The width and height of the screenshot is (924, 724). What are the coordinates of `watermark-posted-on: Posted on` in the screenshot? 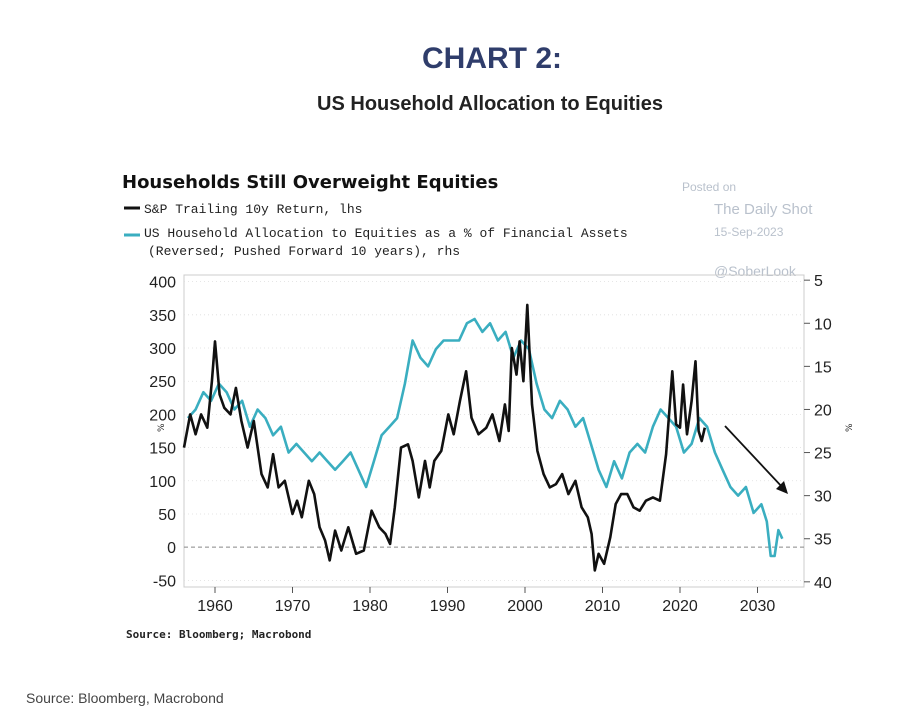 It's located at (709, 187).